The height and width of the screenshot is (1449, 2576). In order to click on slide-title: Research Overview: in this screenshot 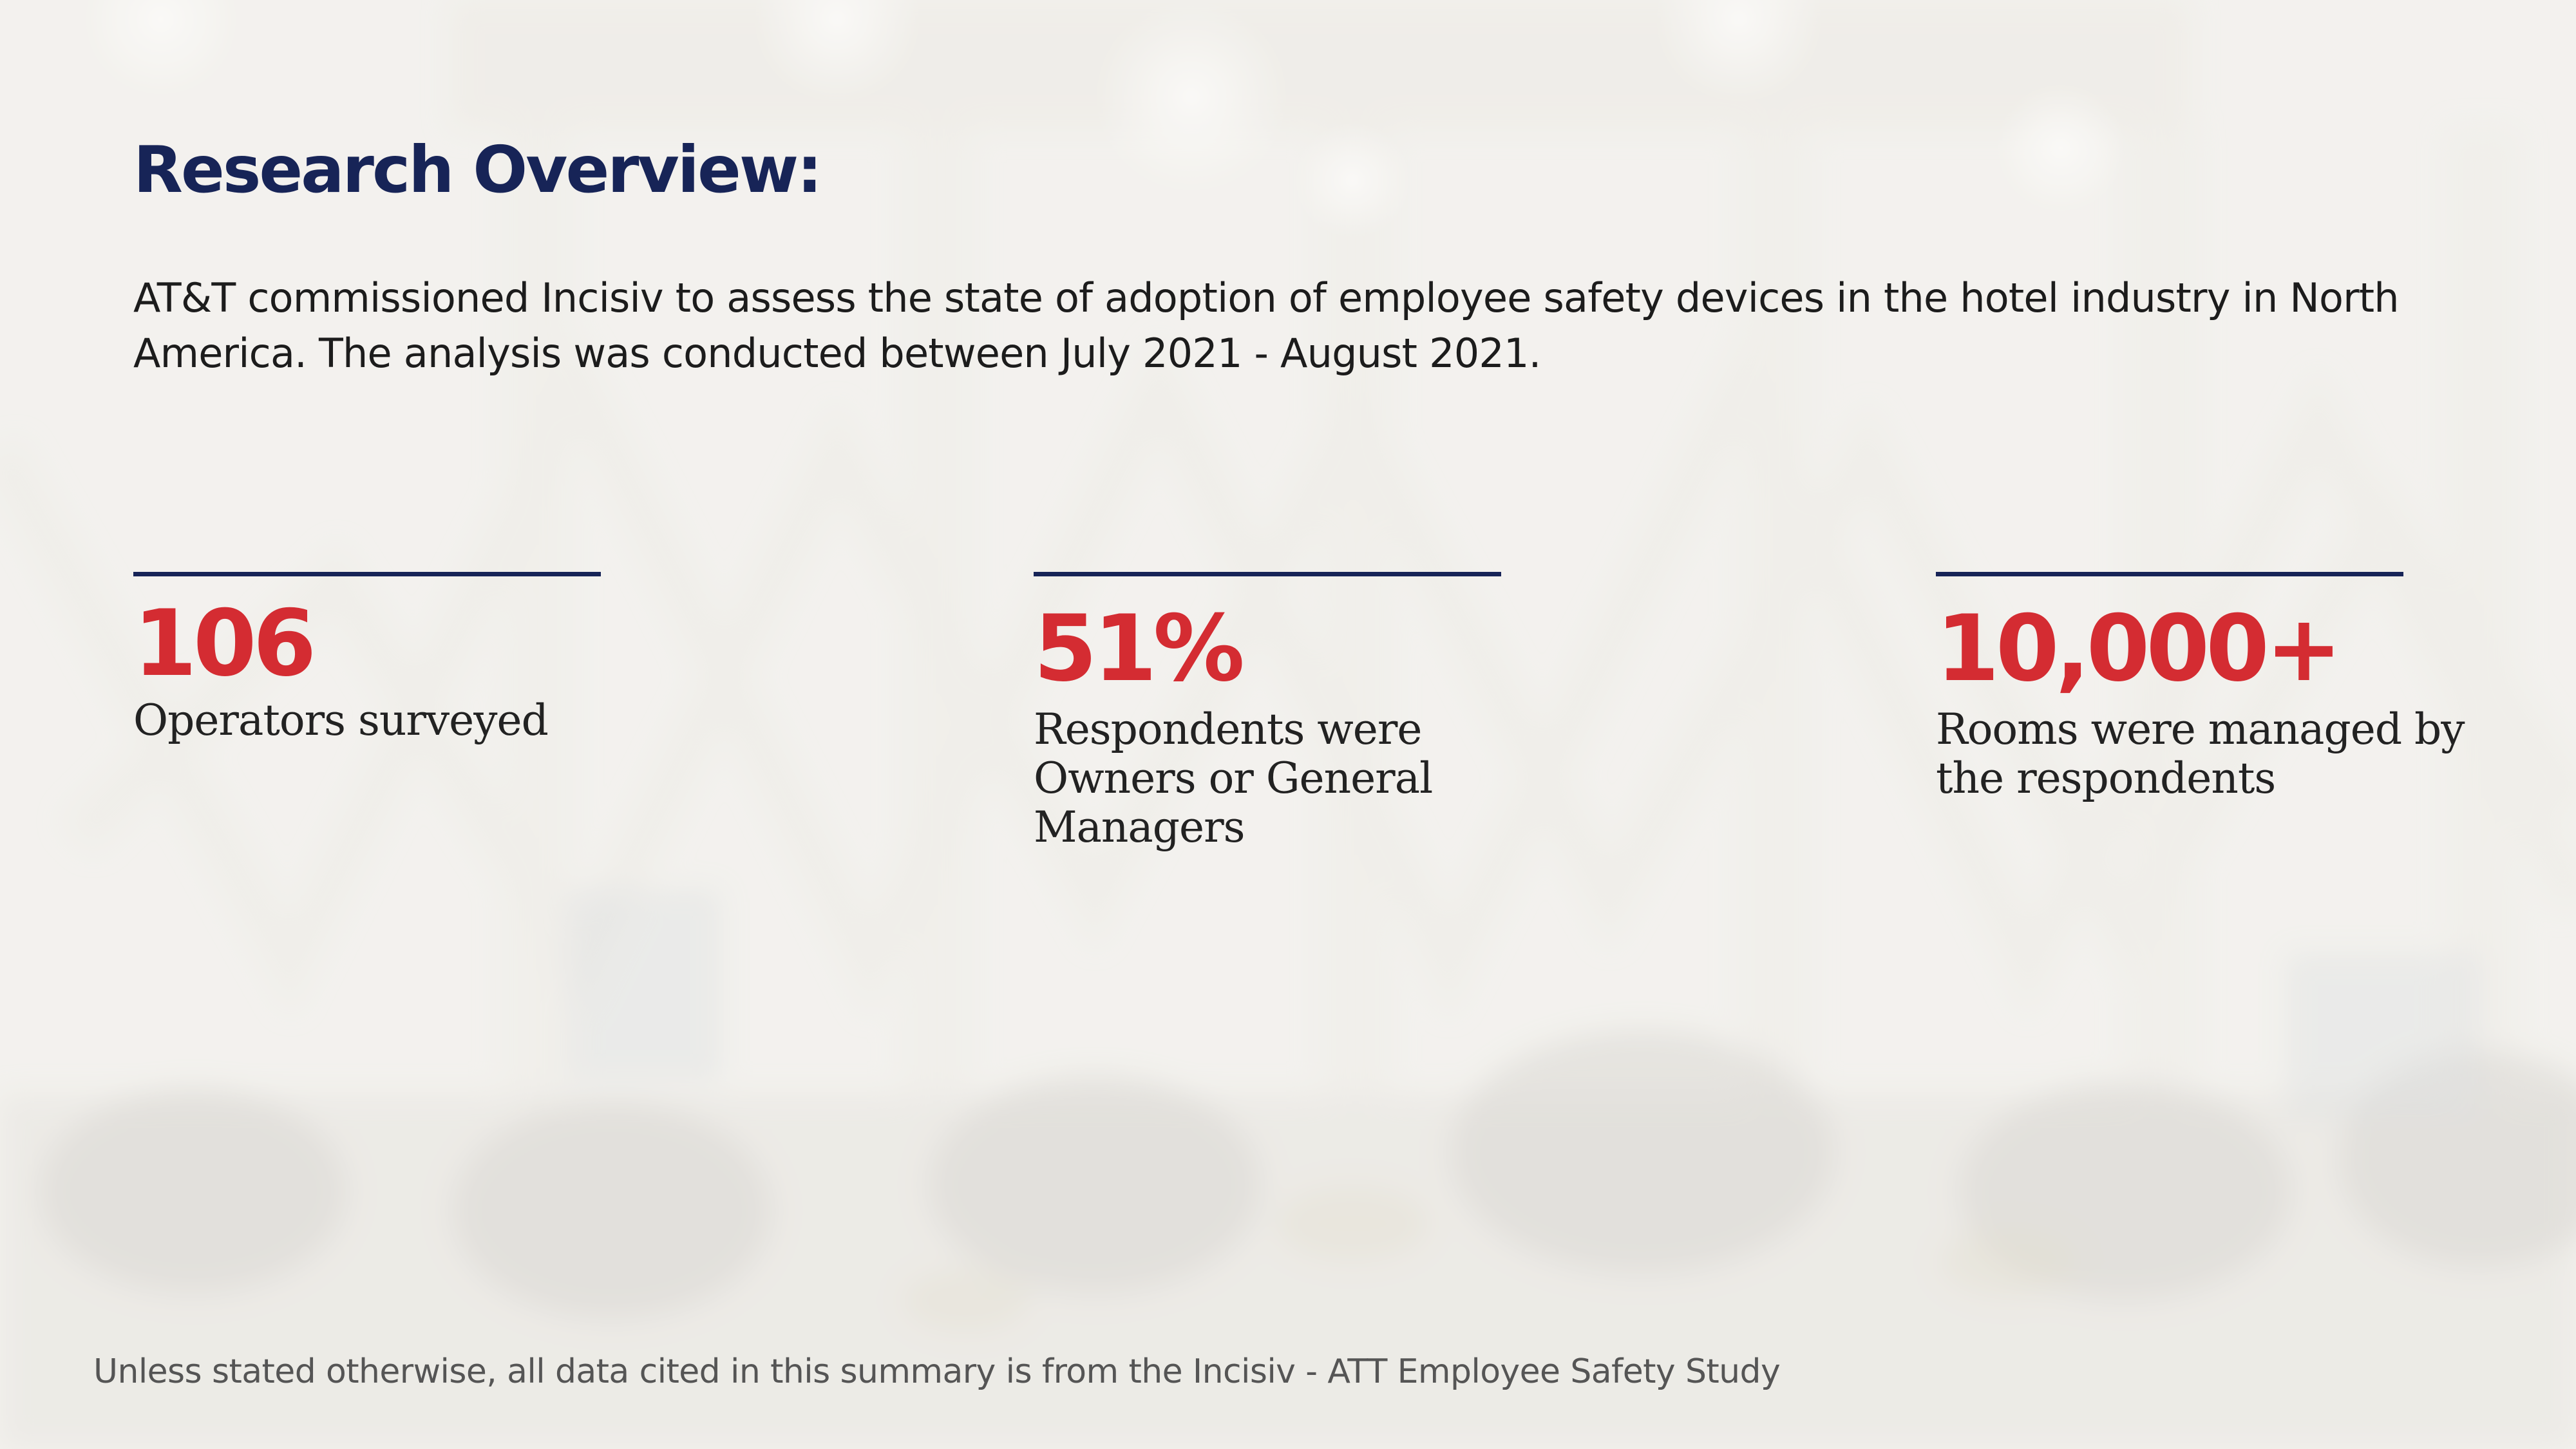, I will do `click(478, 169)`.